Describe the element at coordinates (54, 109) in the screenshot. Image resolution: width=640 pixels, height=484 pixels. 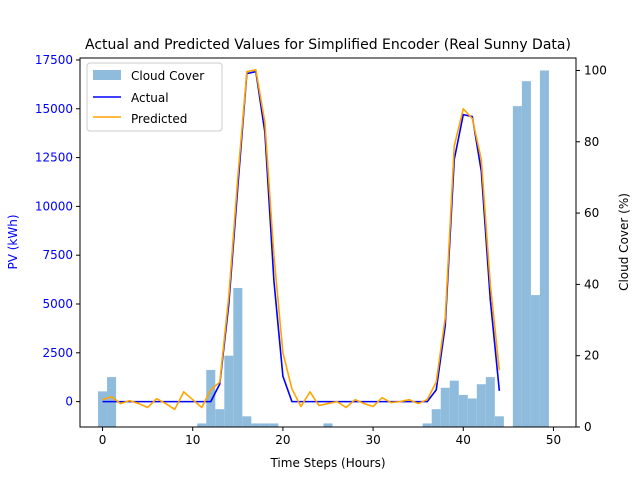
I see `y-left-tick-label: 15000` at that location.